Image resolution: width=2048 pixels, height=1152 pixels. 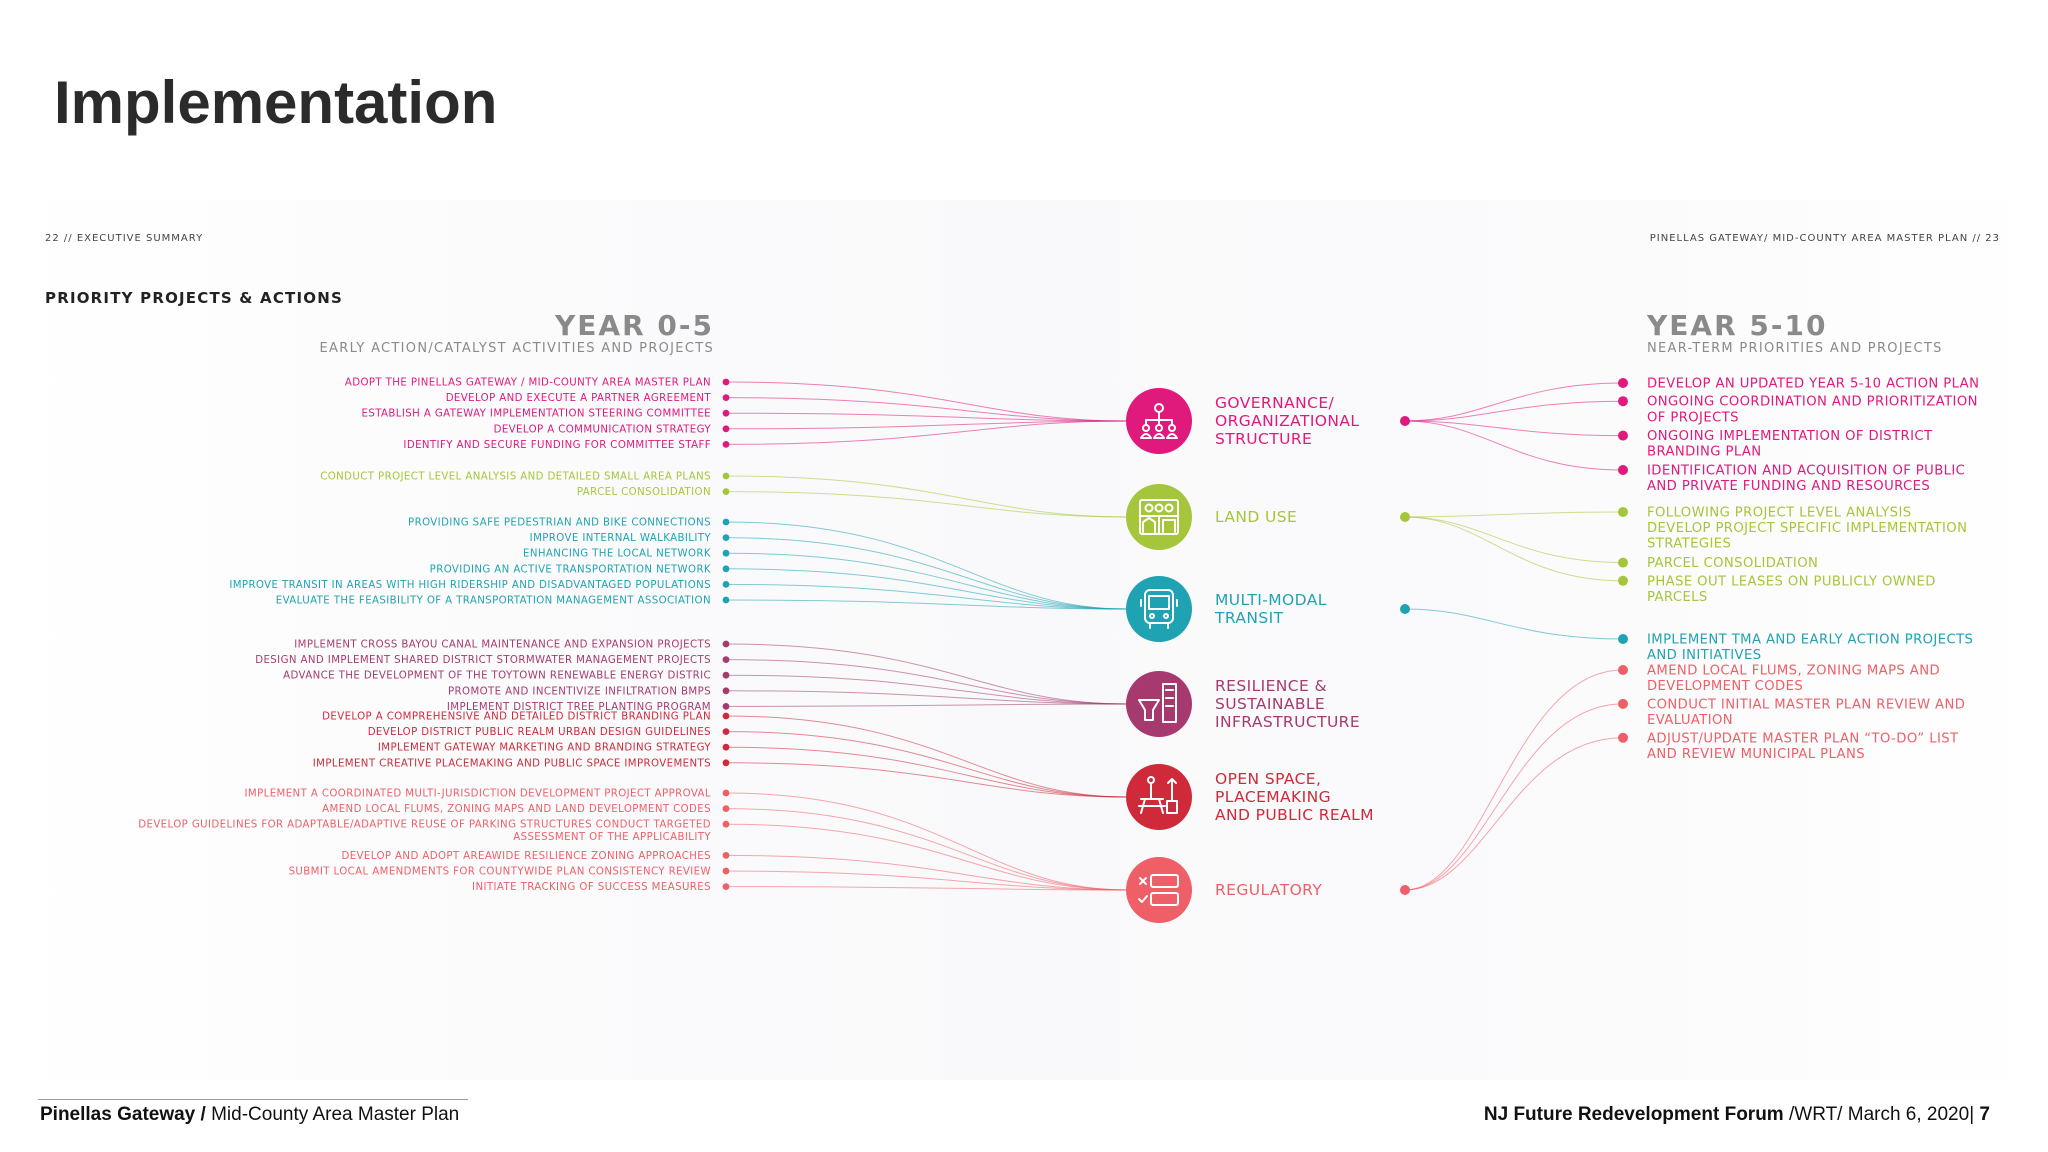 What do you see at coordinates (1159, 517) in the screenshot?
I see `buildings-icon` at bounding box center [1159, 517].